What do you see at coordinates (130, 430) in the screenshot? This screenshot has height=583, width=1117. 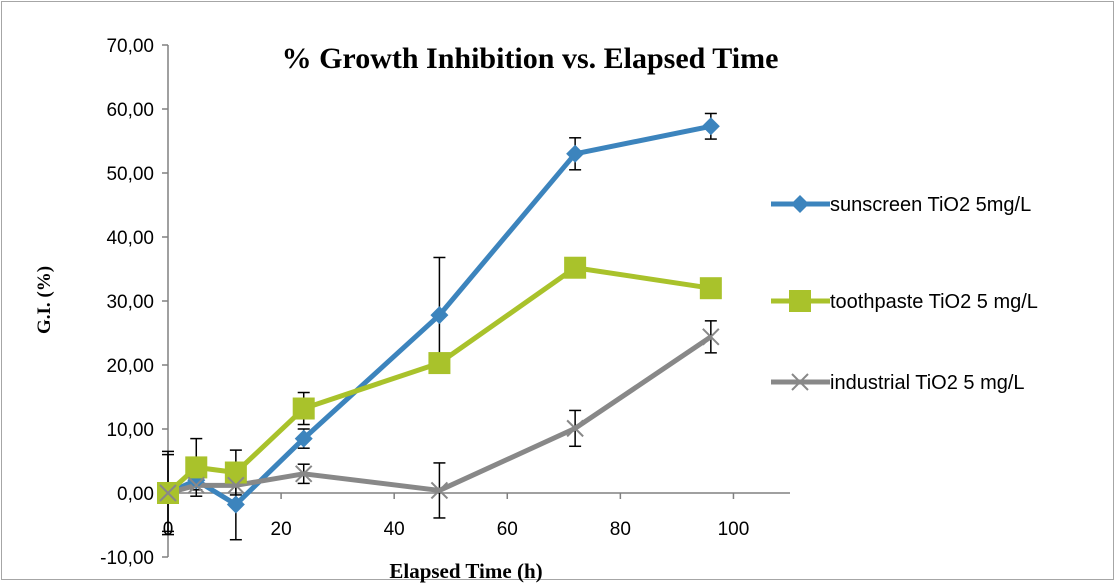 I see `y-tick-label: 10,00` at bounding box center [130, 430].